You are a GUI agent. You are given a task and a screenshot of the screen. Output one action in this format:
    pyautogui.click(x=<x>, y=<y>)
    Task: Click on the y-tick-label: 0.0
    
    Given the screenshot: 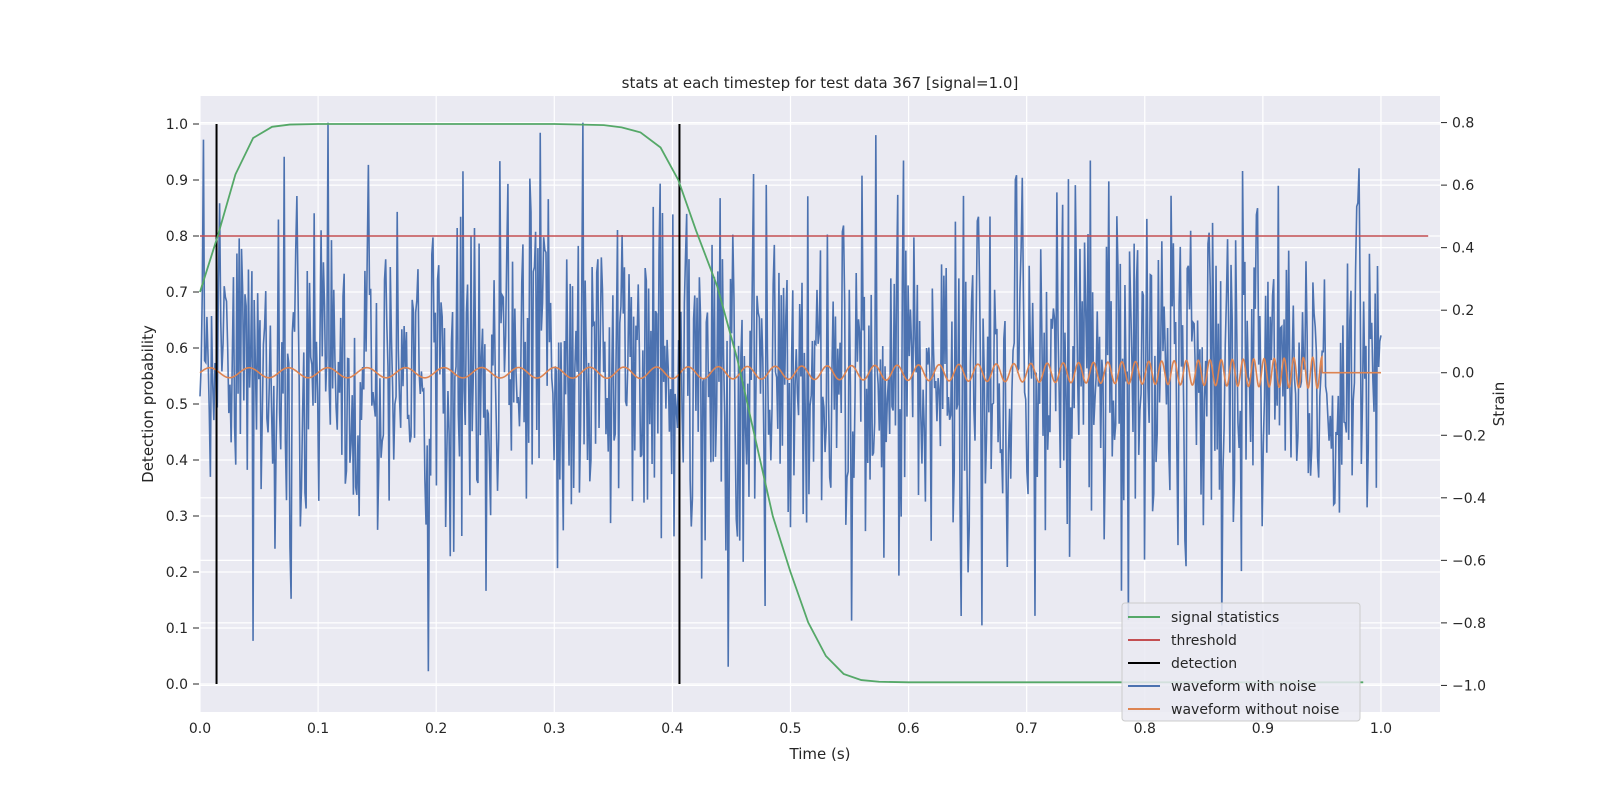 What is the action you would take?
    pyautogui.click(x=177, y=685)
    